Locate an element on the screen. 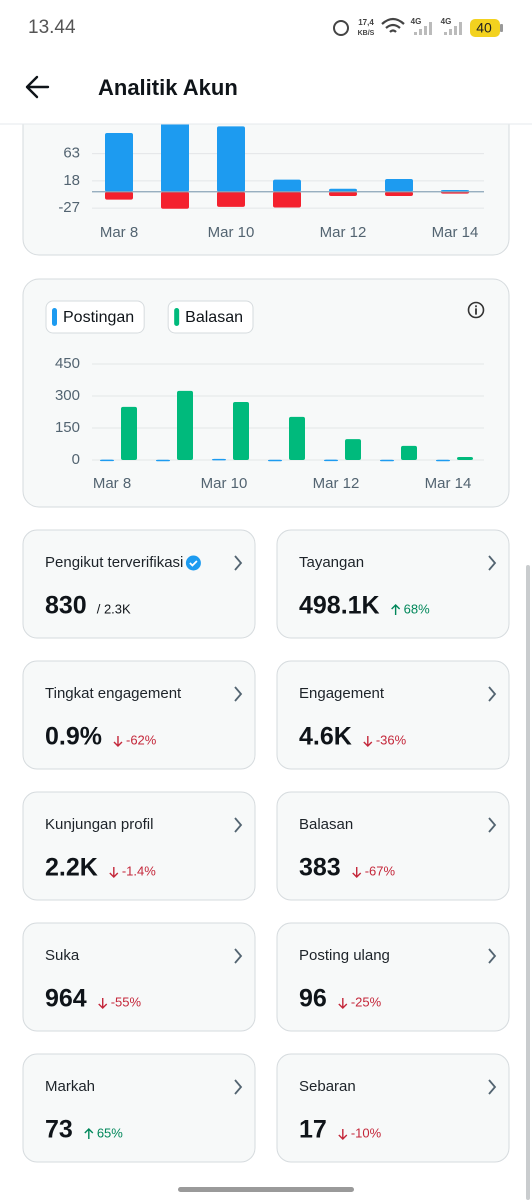 The height and width of the screenshot is (1200, 532). legend-label: Balasan is located at coordinates (214, 317).